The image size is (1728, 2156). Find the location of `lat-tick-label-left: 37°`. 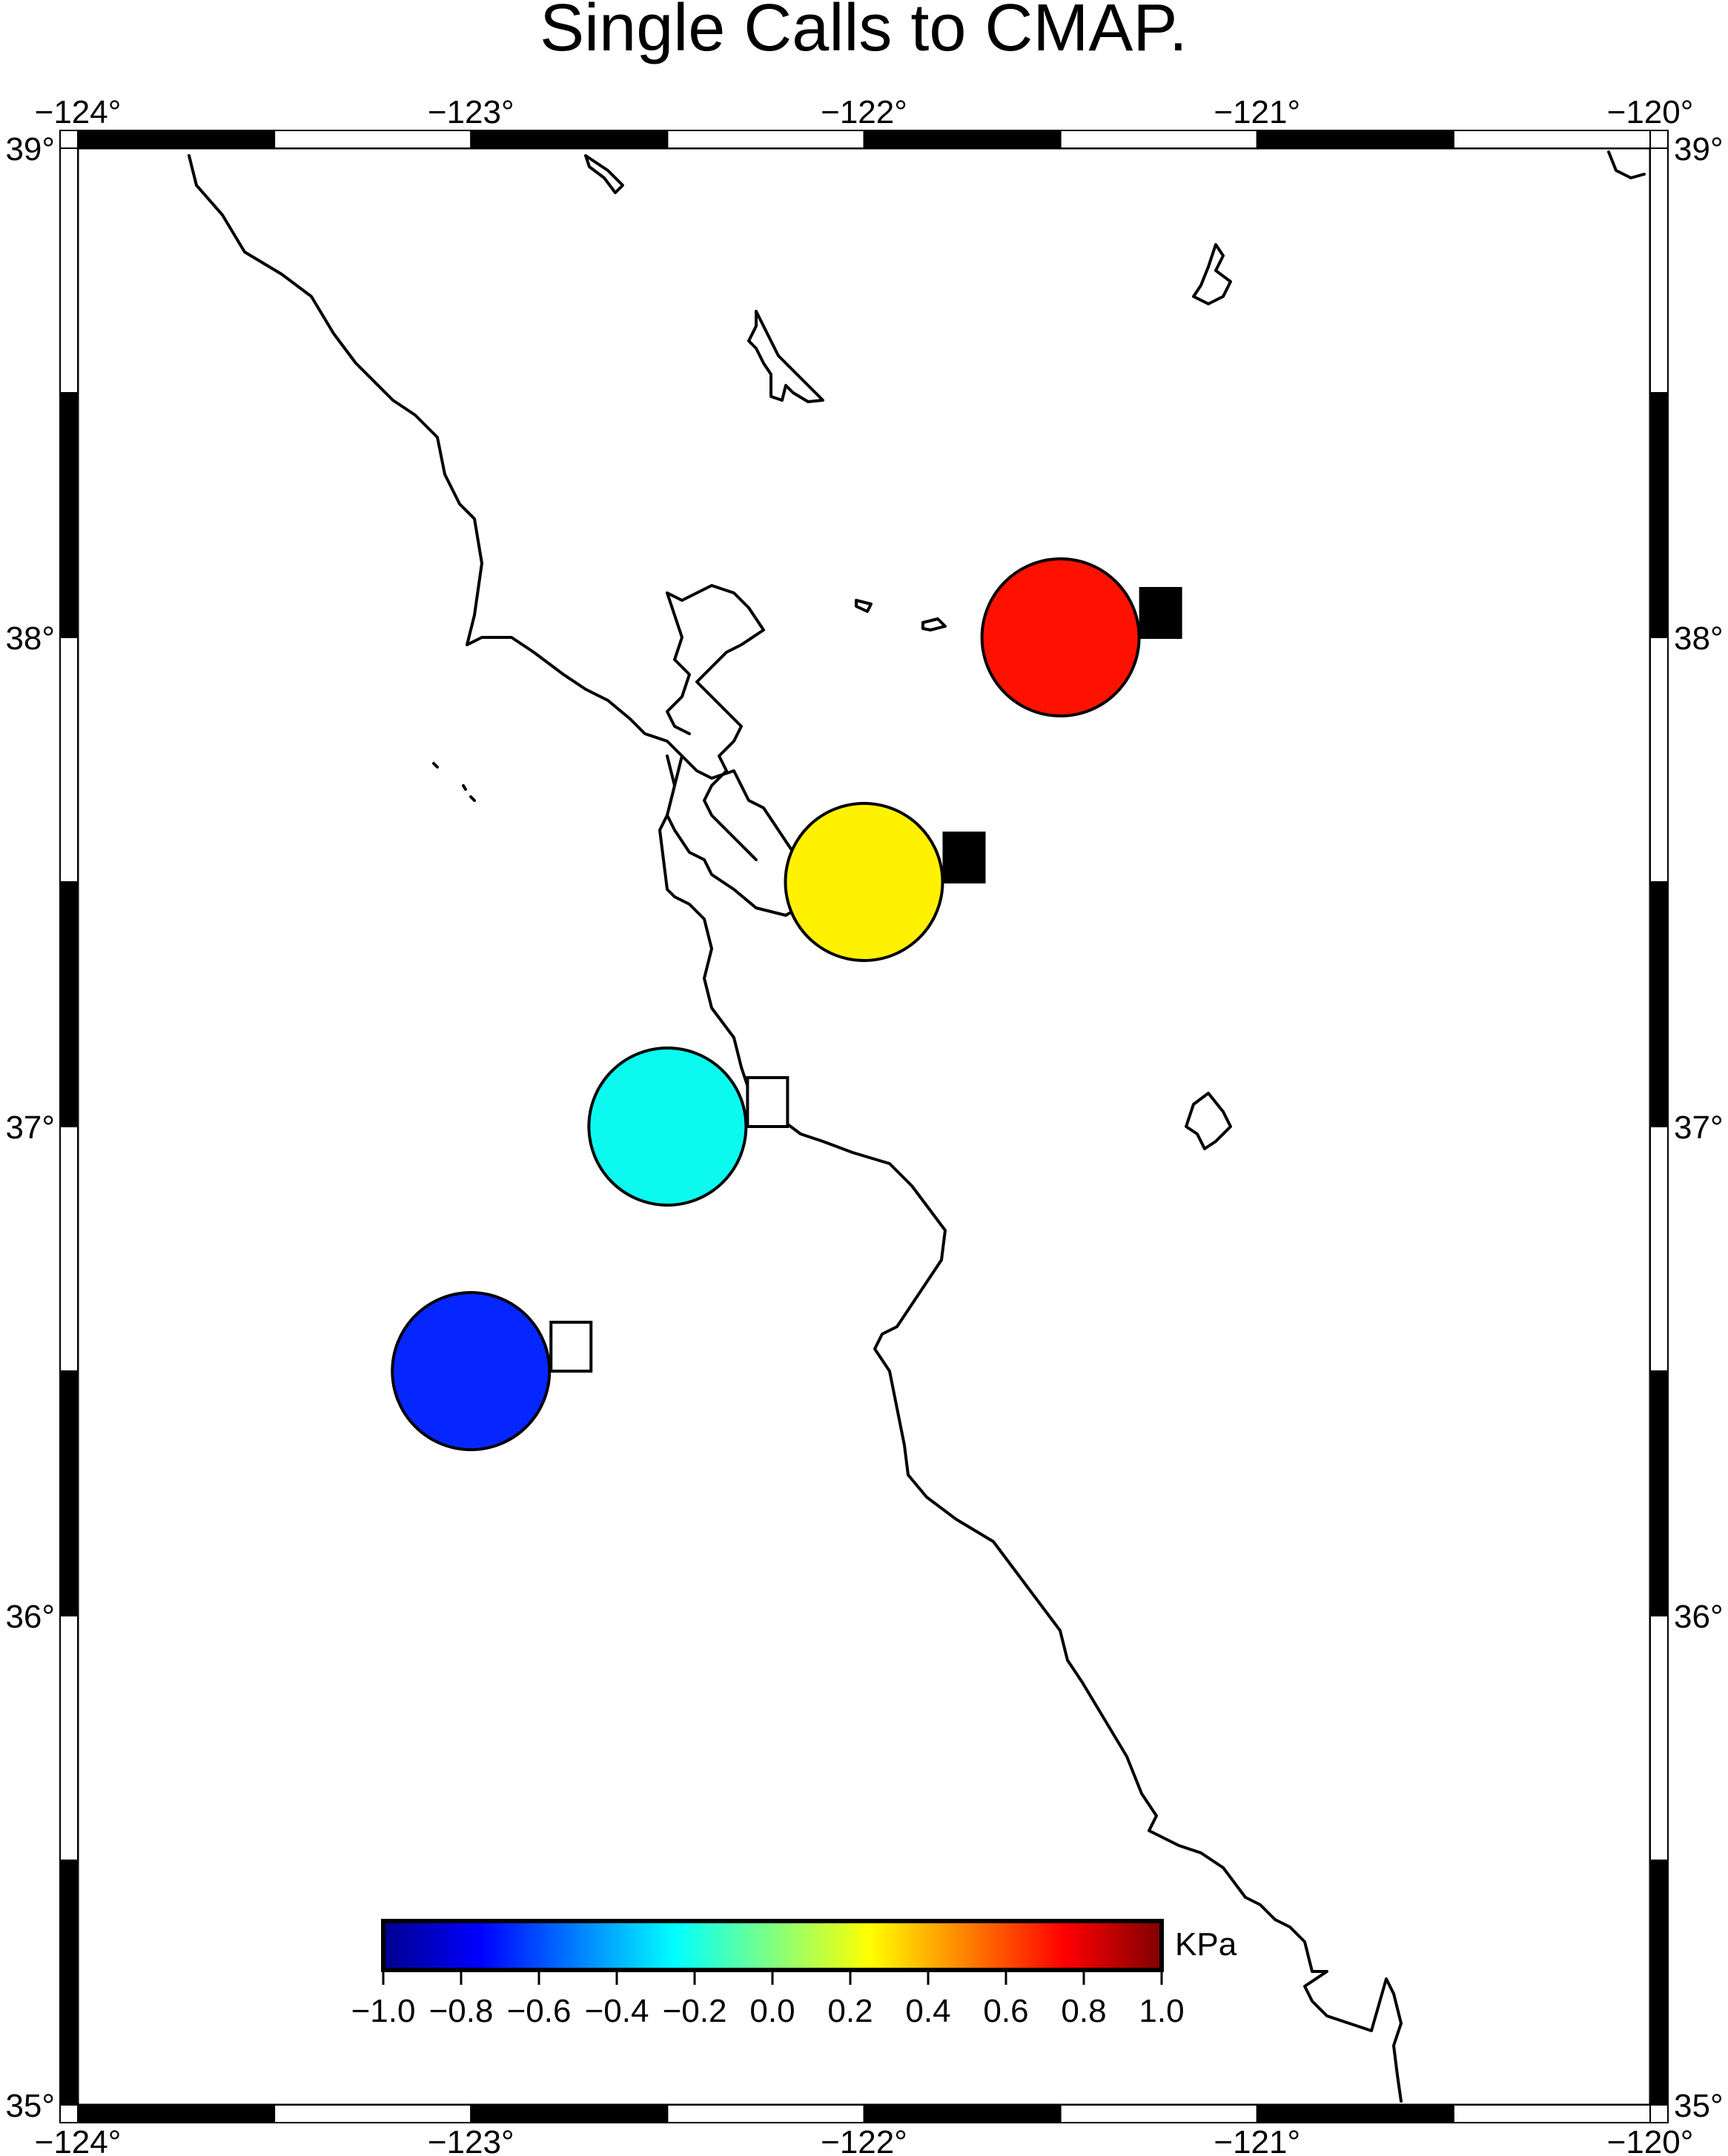

lat-tick-label-left: 37° is located at coordinates (30, 1127).